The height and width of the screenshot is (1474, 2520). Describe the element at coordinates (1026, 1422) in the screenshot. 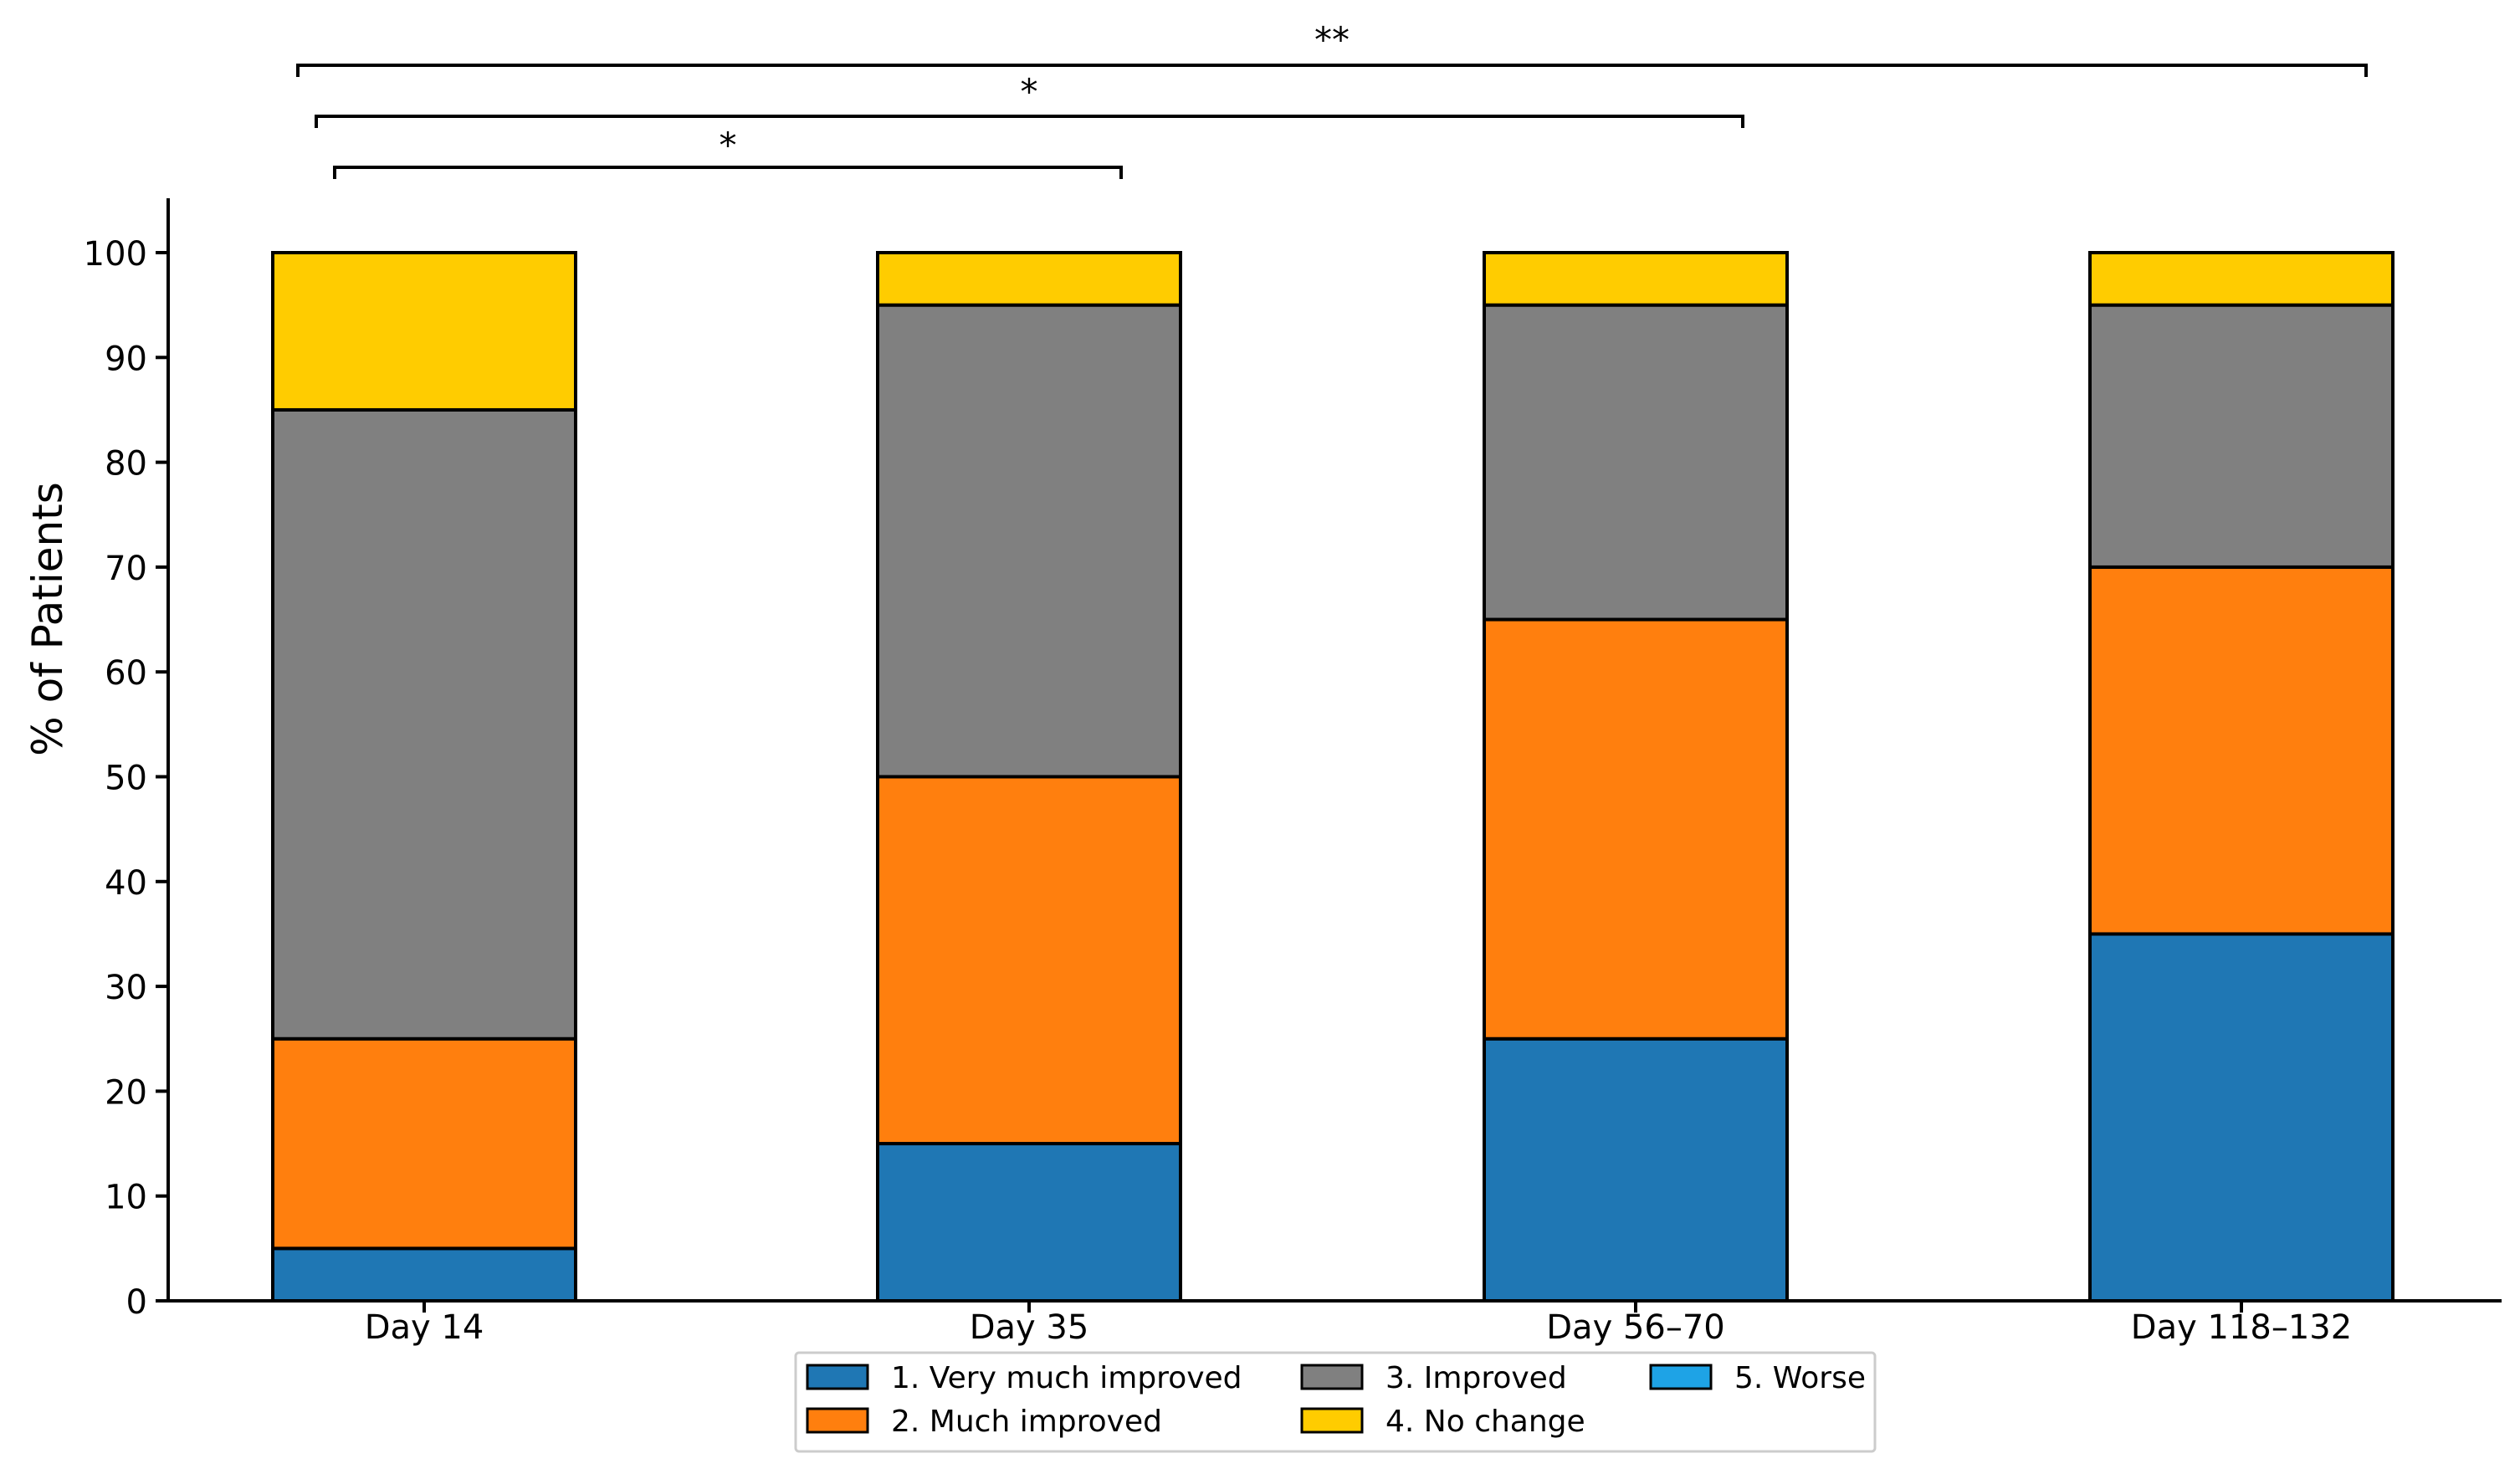

I see `legend-label-2-much-improved: 2. Much improved` at that location.